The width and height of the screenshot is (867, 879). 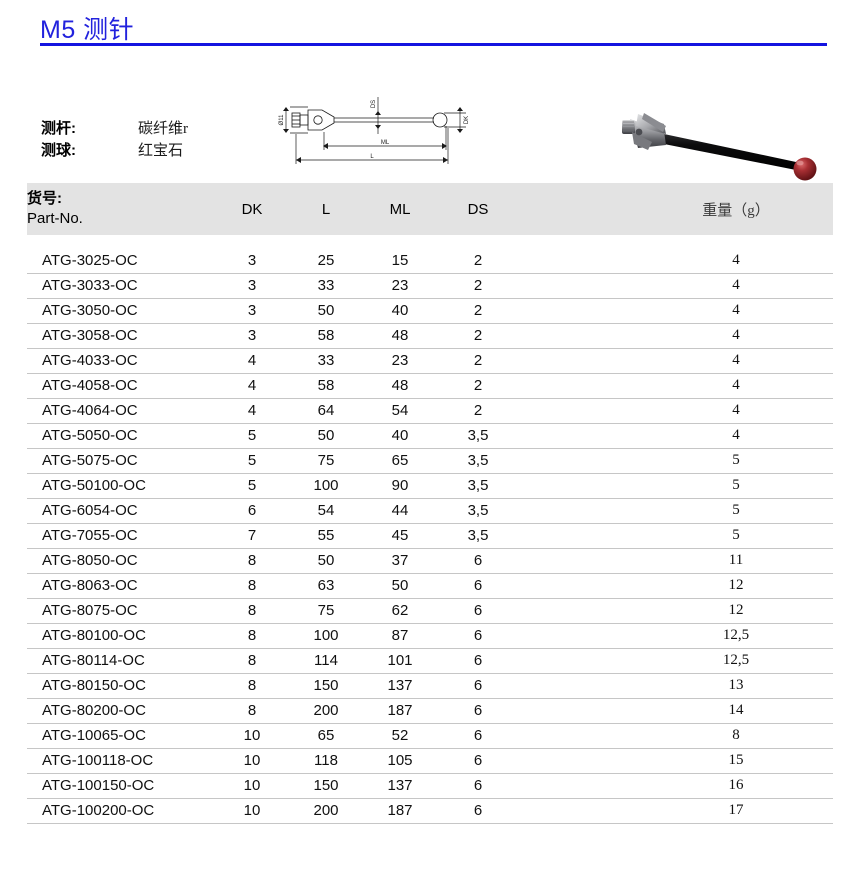 I want to click on table-row: ATG-4058-OC 4 58 48 2 4, so click(x=430, y=386).